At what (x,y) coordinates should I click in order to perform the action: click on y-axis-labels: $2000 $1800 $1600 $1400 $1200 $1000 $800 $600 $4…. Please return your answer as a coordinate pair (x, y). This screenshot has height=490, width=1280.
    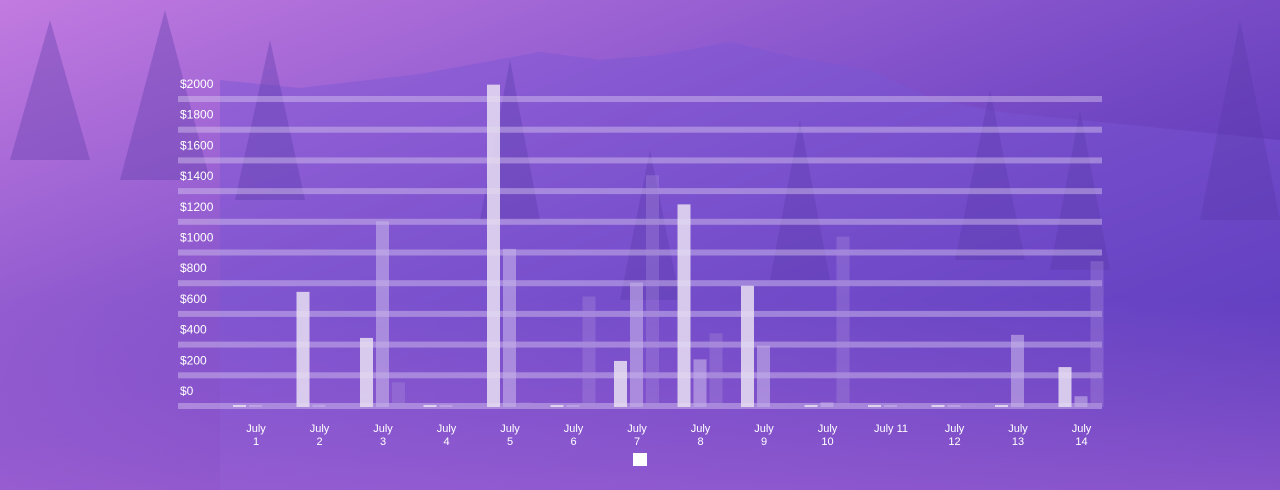
    Looking at the image, I should click on (197, 237).